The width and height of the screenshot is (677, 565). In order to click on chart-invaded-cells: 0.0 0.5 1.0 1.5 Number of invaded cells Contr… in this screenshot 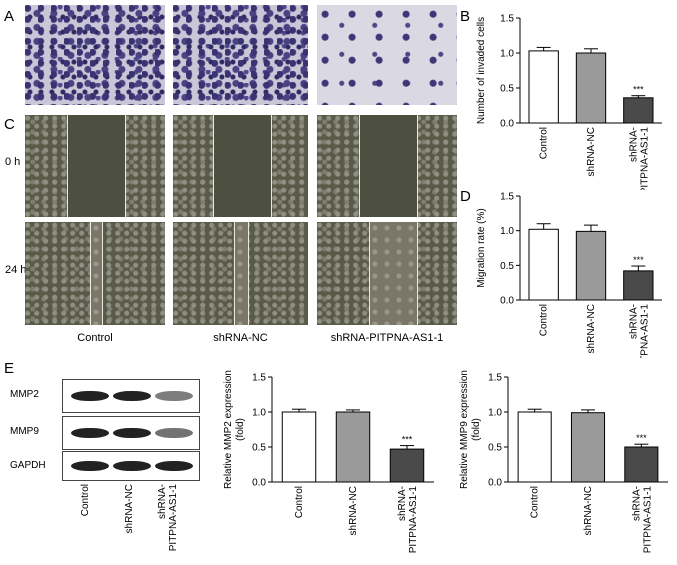, I will do `click(569, 102)`.